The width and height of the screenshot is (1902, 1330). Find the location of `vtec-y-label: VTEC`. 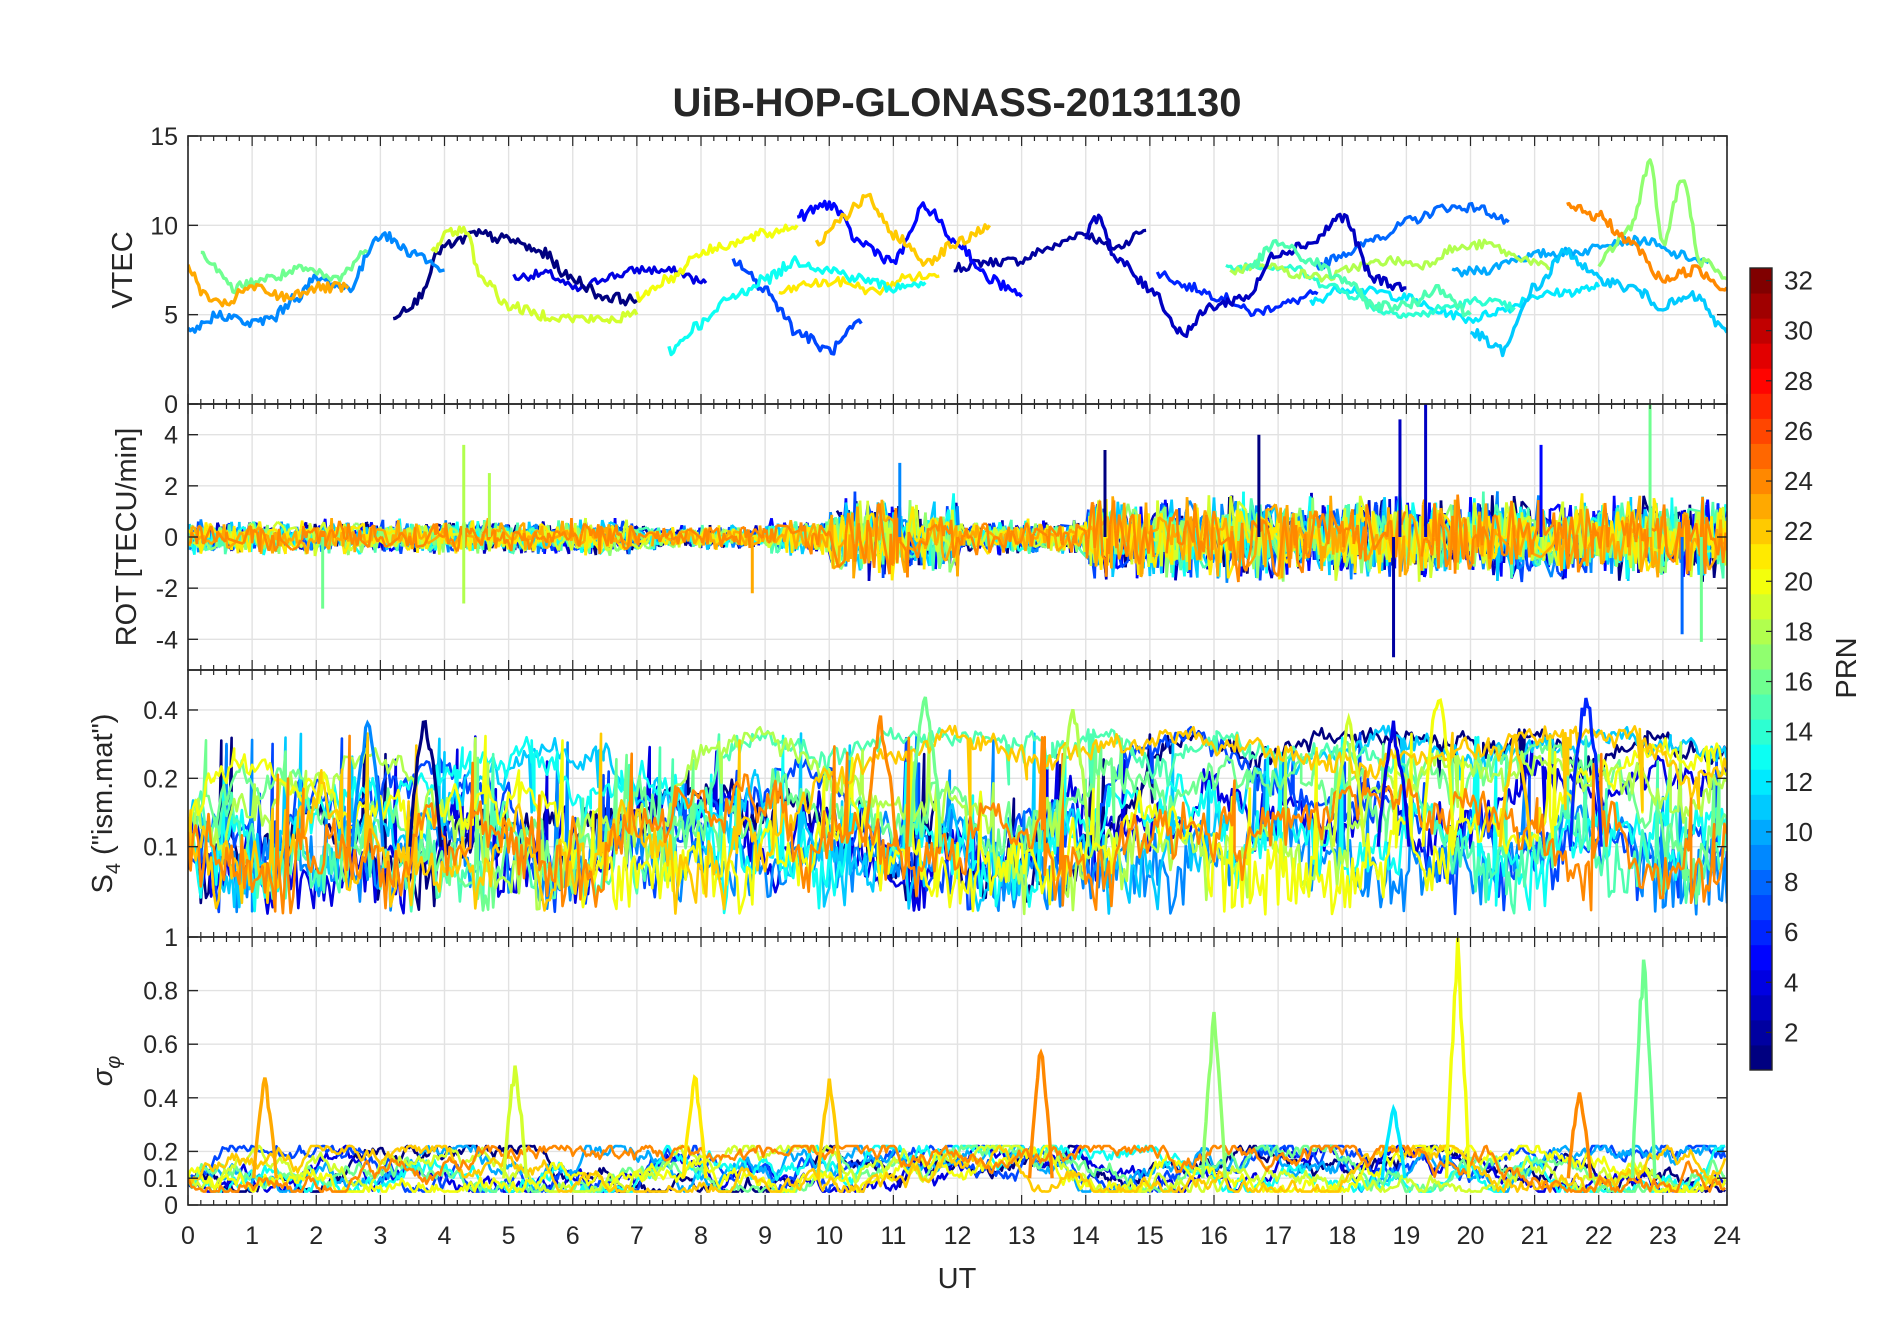

vtec-y-label: VTEC is located at coordinates (123, 269).